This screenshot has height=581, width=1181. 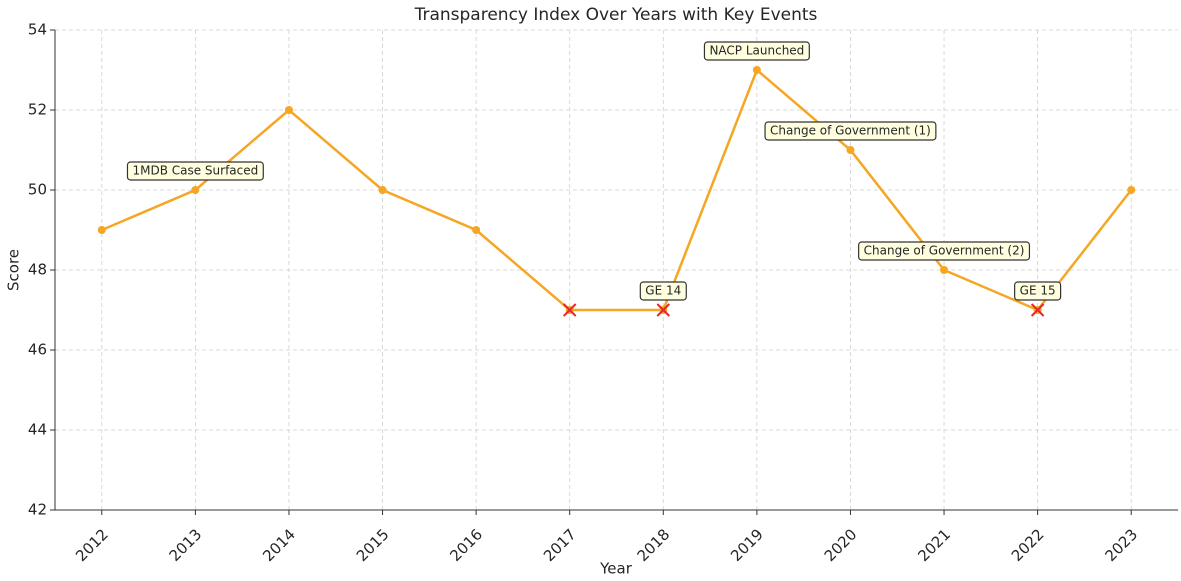 What do you see at coordinates (37, 510) in the screenshot?
I see `y-tick-label: 42` at bounding box center [37, 510].